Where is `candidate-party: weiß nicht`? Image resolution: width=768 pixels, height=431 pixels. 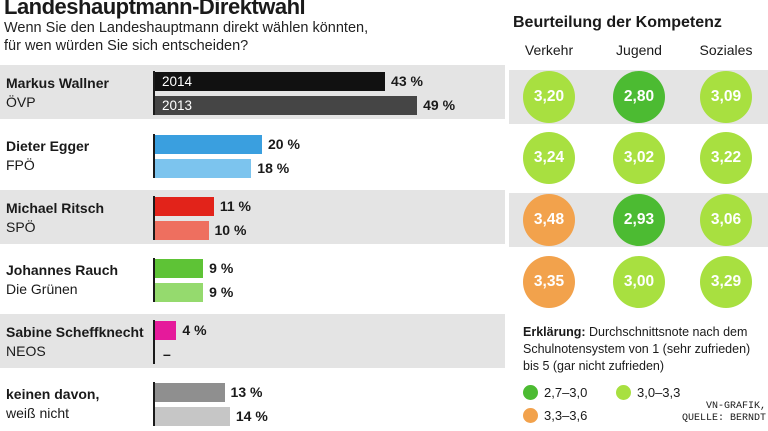 candidate-party: weiß nicht is located at coordinates (38, 413).